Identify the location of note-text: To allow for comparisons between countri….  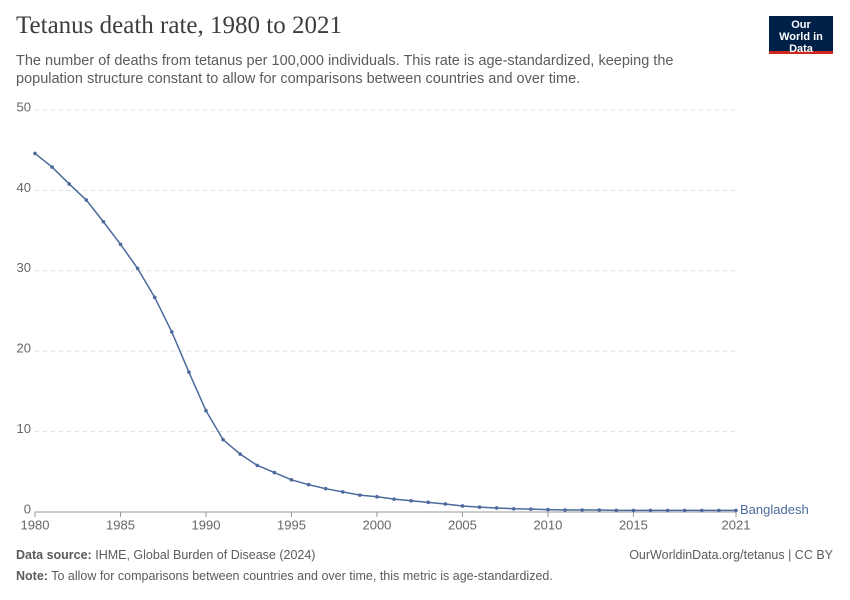
(302, 576).